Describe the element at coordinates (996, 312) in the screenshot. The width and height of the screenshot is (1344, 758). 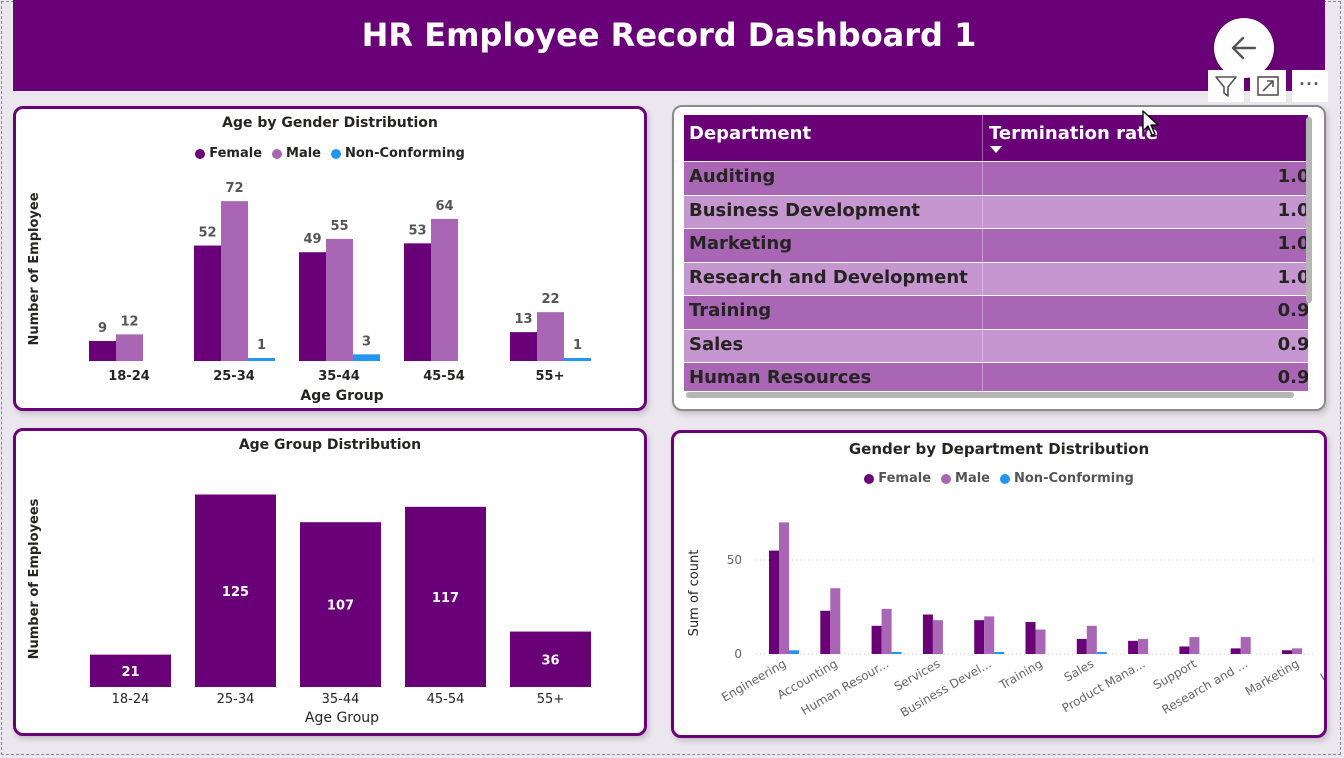
I see `table-row: Training 0.97` at that location.